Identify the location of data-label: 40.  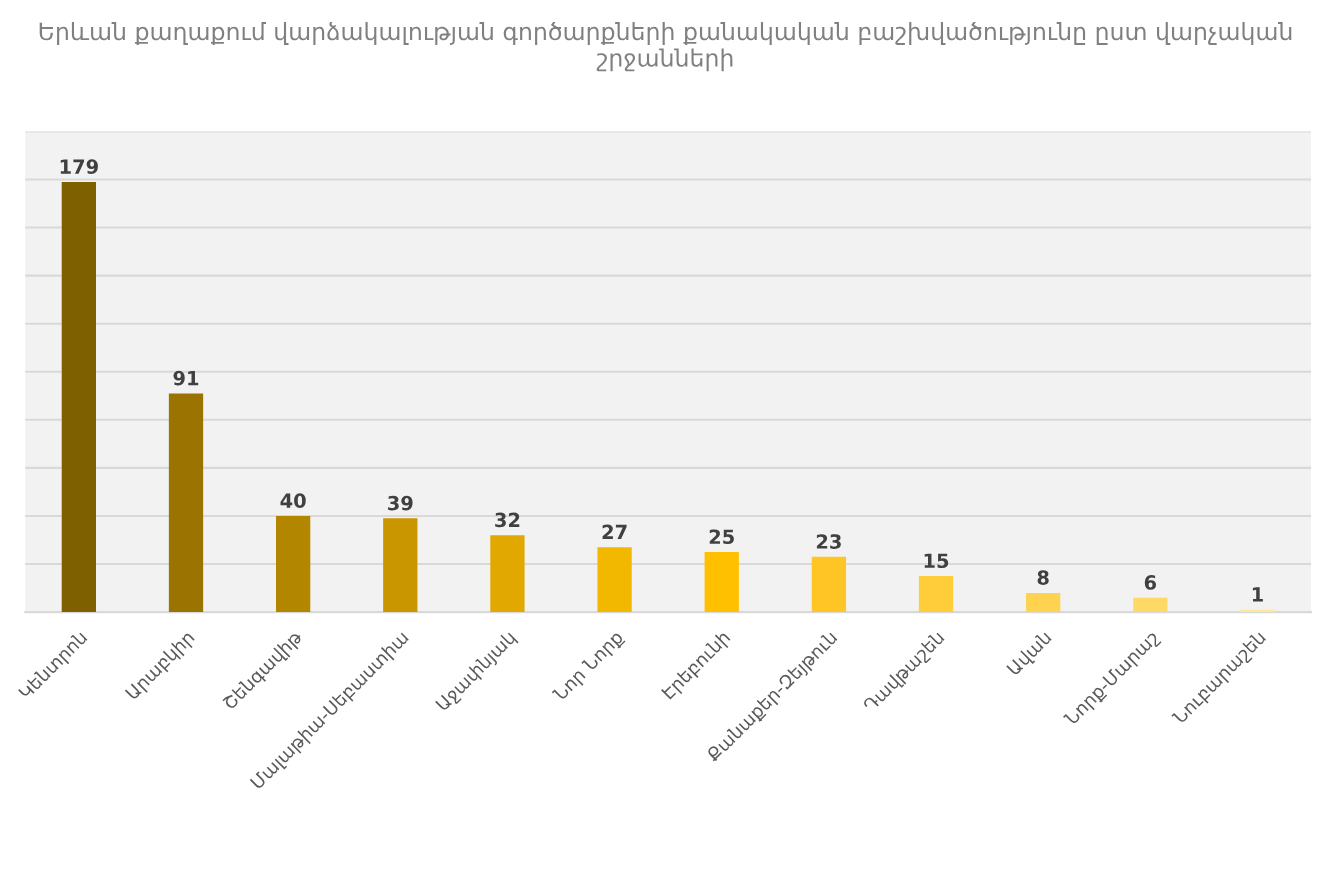
(293, 501).